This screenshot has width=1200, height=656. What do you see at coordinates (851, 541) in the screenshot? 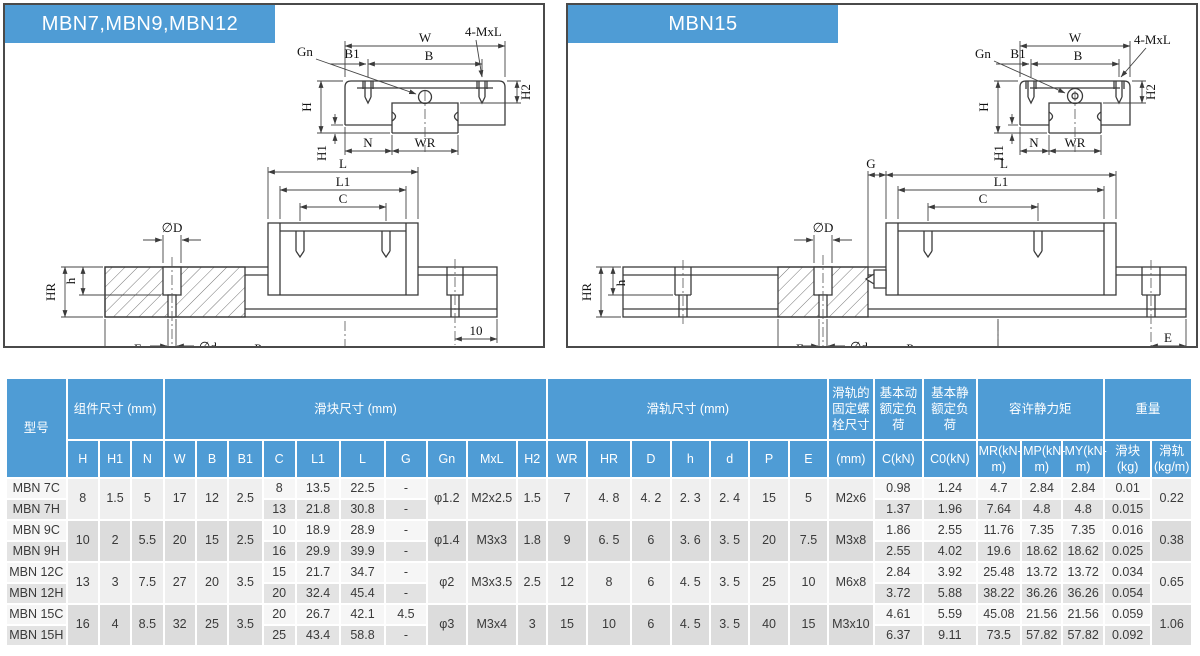
I see `cell-bolt: M3x8` at bounding box center [851, 541].